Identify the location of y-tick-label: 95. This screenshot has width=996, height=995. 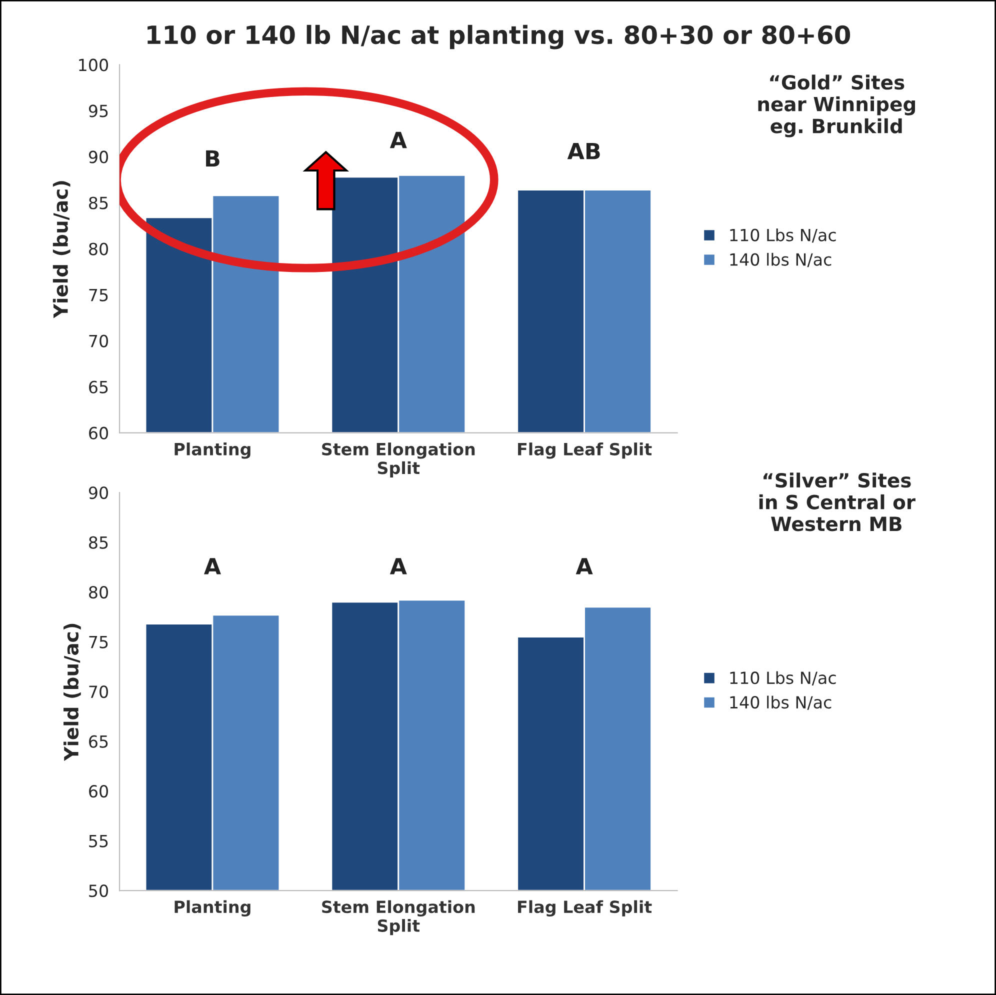
(98, 111).